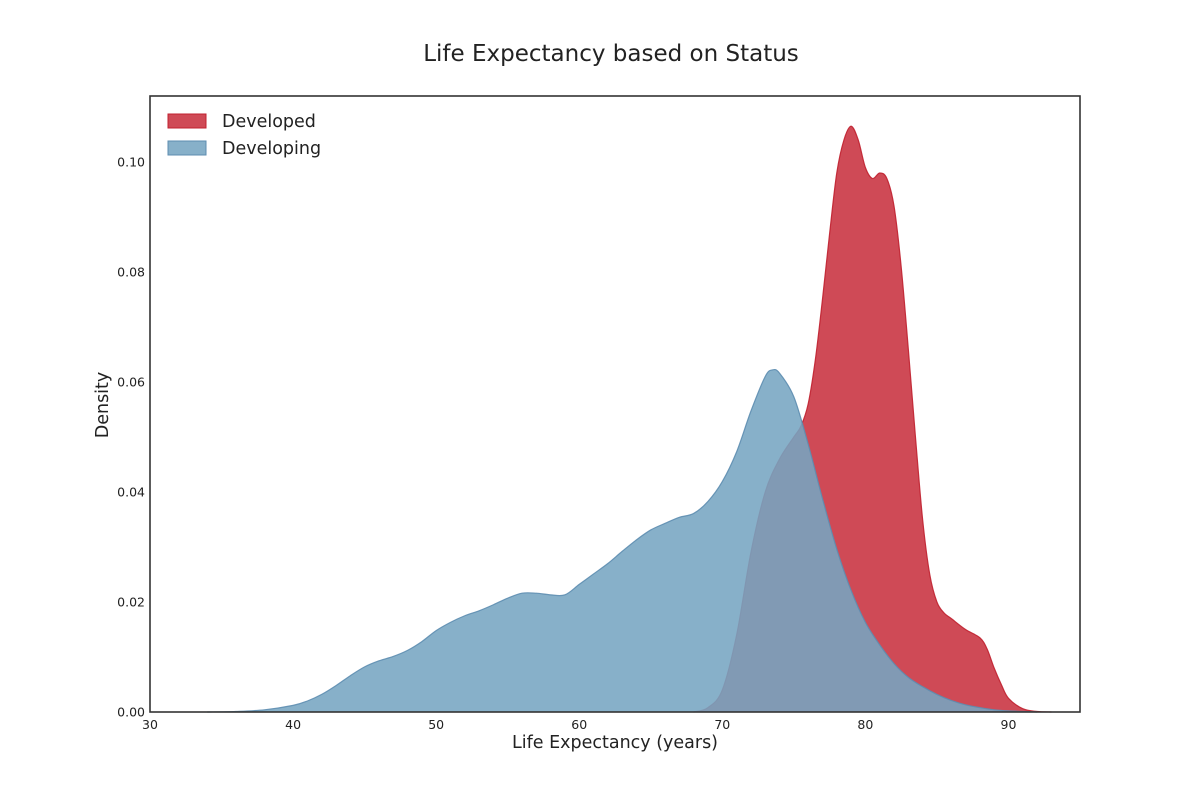 The width and height of the screenshot is (1200, 804). I want to click on x-tick-label: 30, so click(150, 724).